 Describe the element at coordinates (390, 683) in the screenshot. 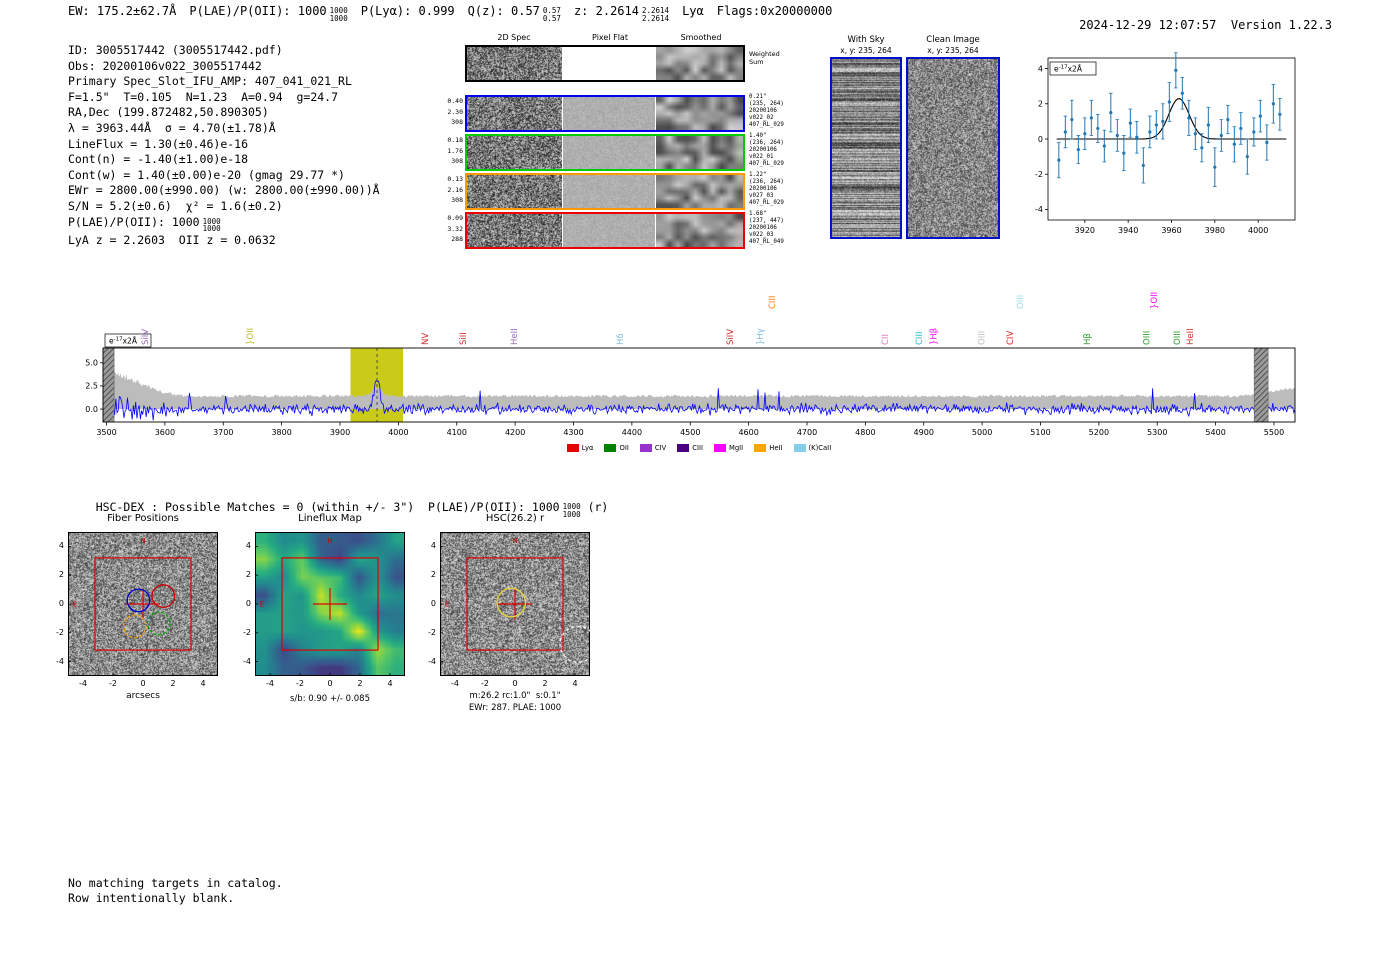

I see `x-tick-label: 4` at that location.